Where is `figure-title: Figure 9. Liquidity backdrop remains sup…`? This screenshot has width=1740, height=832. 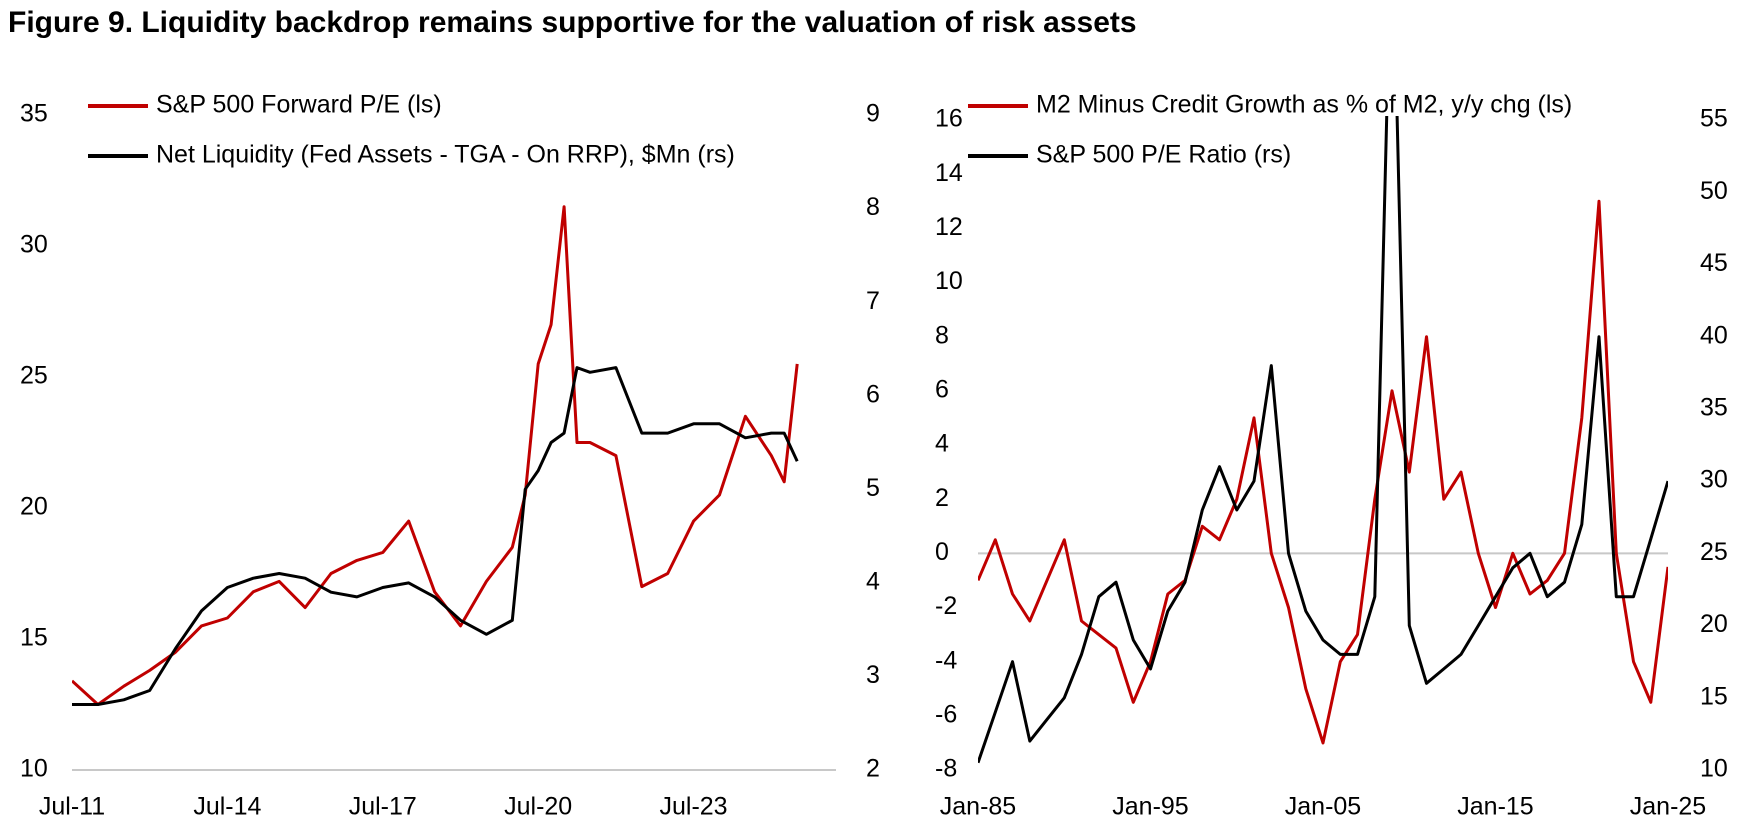 figure-title: Figure 9. Liquidity backdrop remains sup… is located at coordinates (572, 22).